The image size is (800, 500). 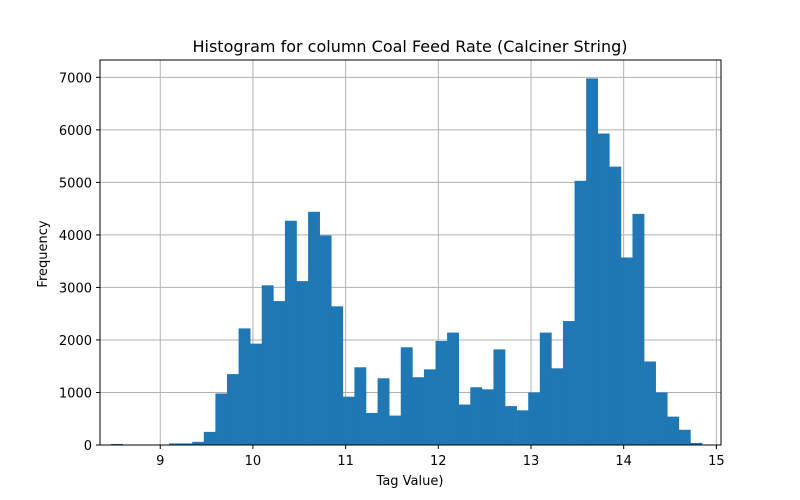 What do you see at coordinates (75, 341) in the screenshot?
I see `y-tick-label: 2000` at bounding box center [75, 341].